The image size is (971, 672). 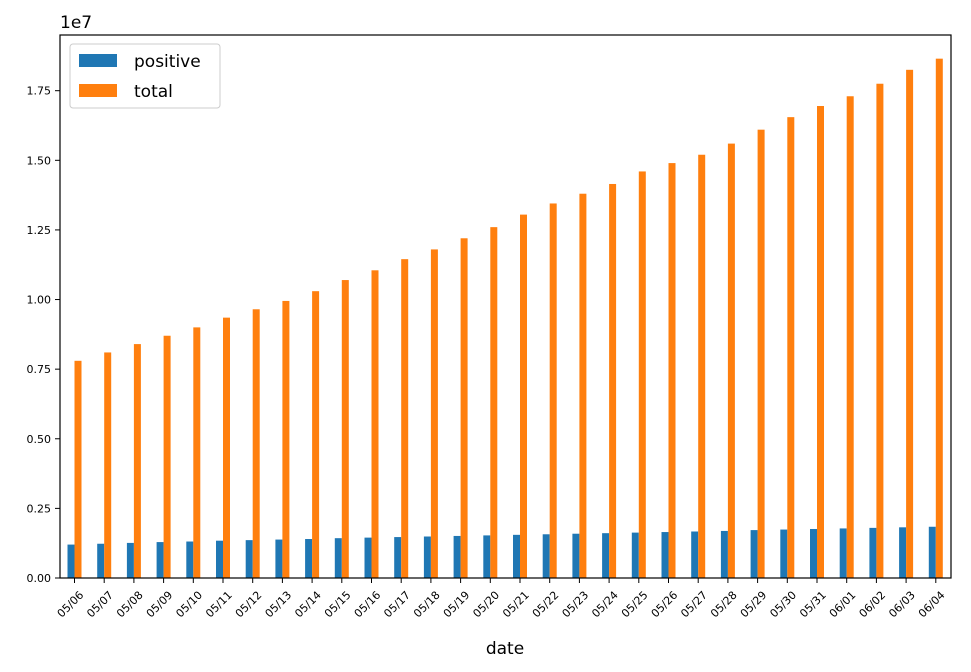 I want to click on x-tick-label: 06/02, so click(x=873, y=605).